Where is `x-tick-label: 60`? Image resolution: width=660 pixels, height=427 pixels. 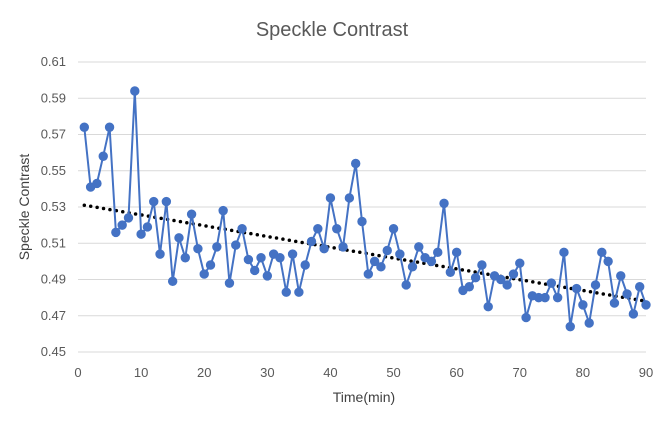
x-tick-label: 60 is located at coordinates (456, 372).